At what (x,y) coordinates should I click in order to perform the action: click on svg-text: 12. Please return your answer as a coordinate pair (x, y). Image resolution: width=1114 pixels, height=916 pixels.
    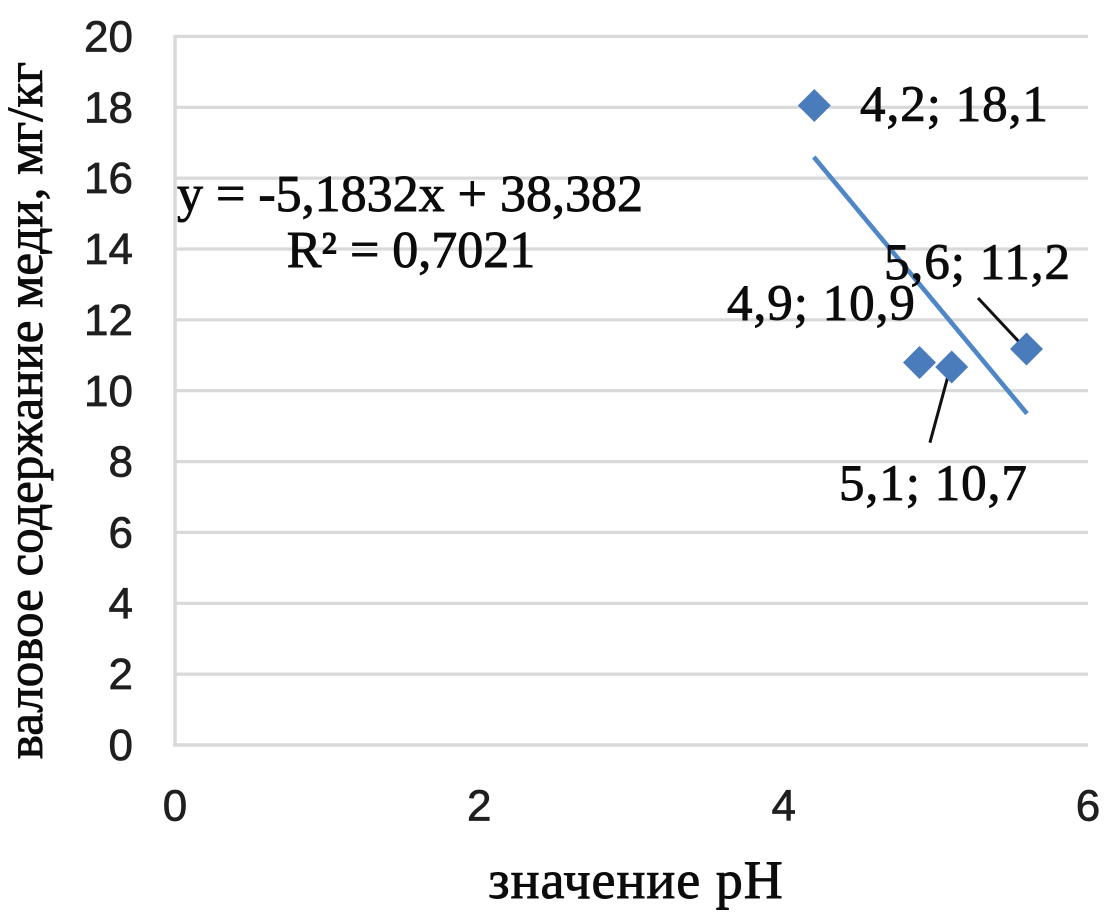
    Looking at the image, I should click on (108, 320).